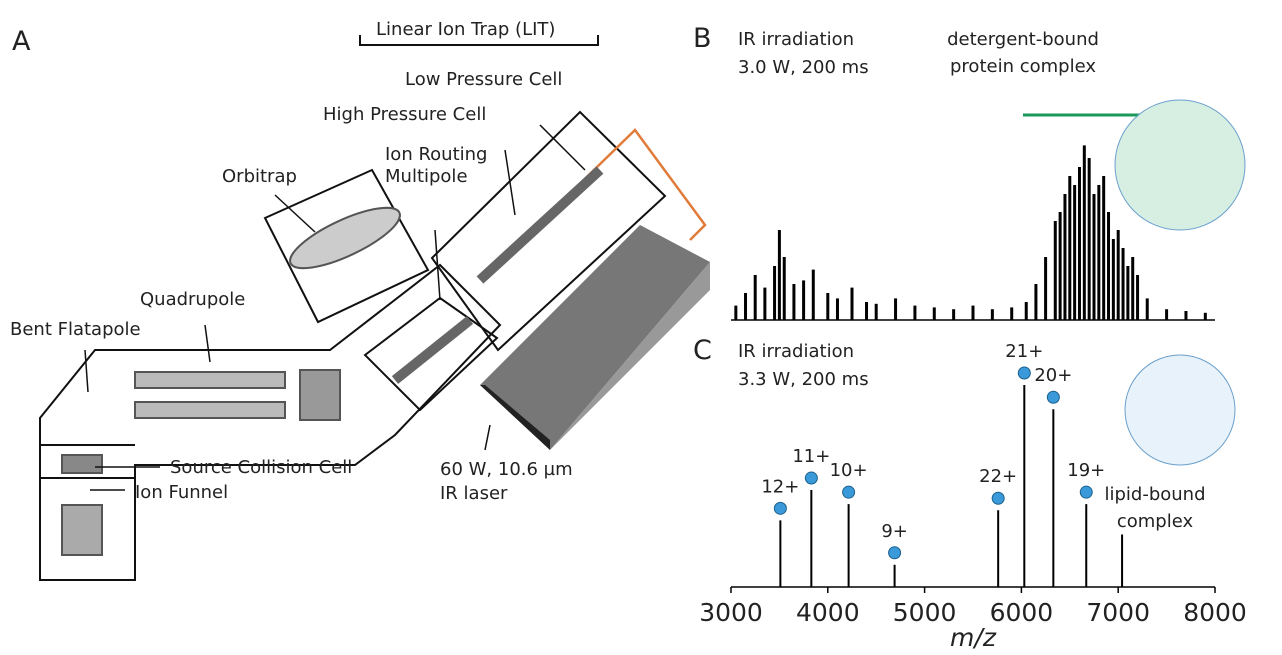 This screenshot has height=655, width=1282. Describe the element at coordinates (82, 464) in the screenshot. I see `collision-cell` at that location.